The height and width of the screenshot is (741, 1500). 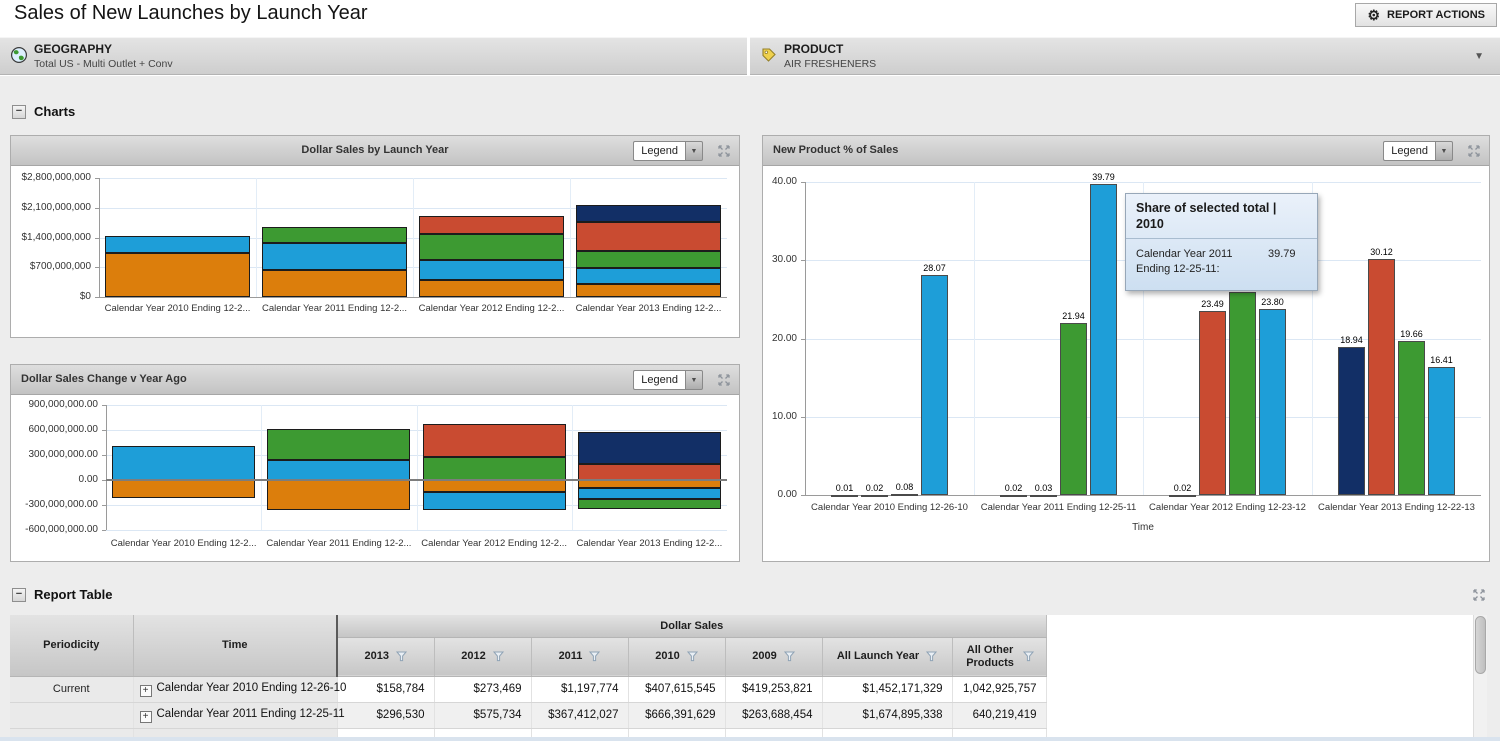 I want to click on geography-filter: GEOGRAPHY Total US - Multi Outlet + Conv, so click(x=373, y=56).